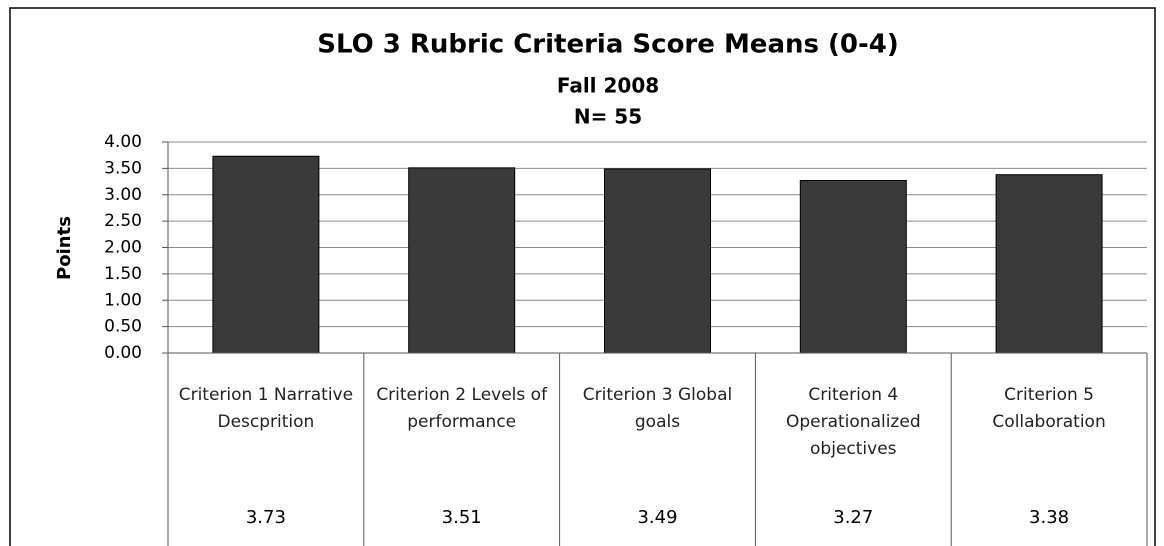 This screenshot has height=546, width=1164. What do you see at coordinates (123, 142) in the screenshot?
I see `y-tick-label: 4.00` at bounding box center [123, 142].